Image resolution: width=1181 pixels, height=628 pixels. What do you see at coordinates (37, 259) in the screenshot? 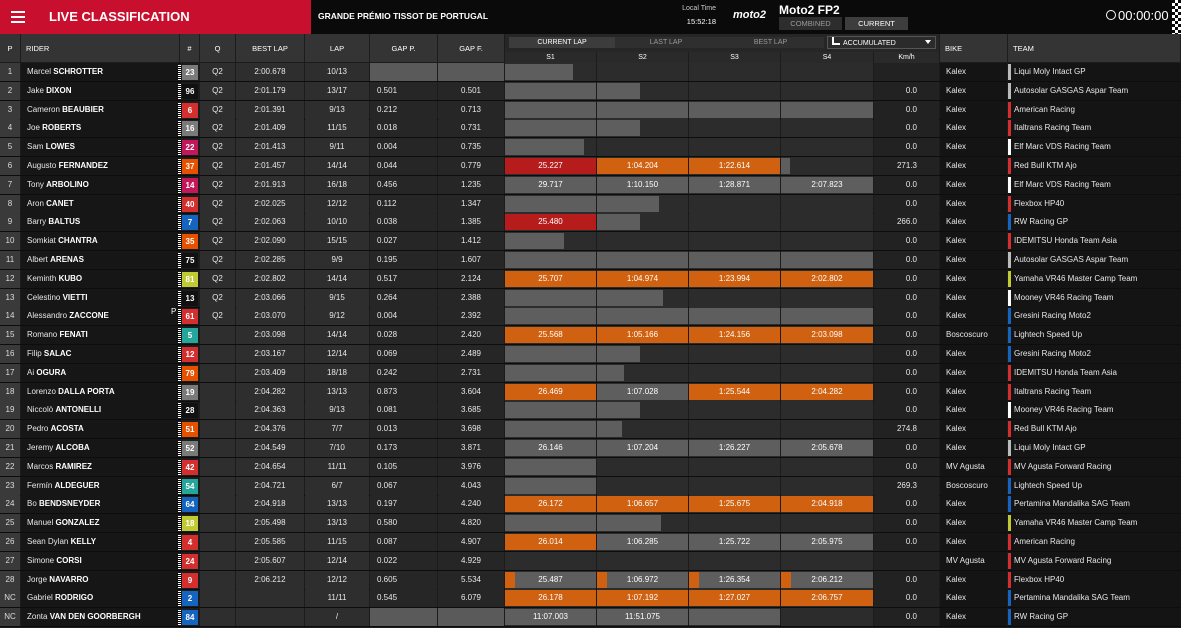
I see `rider-first-name: Albert` at bounding box center [37, 259].